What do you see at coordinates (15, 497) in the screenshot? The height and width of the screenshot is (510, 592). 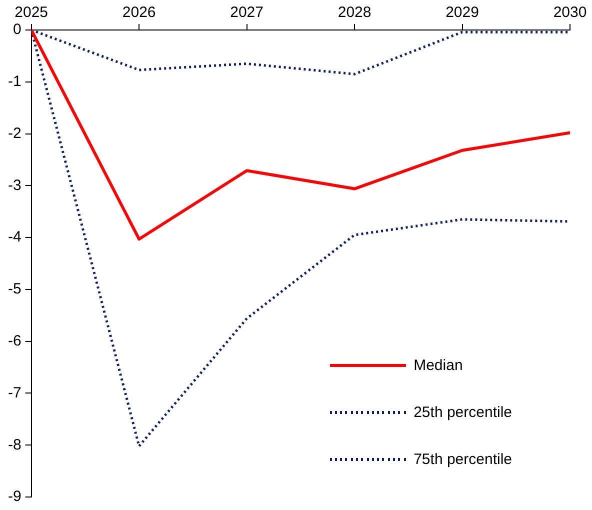 I see `y-tick-label: -9` at bounding box center [15, 497].